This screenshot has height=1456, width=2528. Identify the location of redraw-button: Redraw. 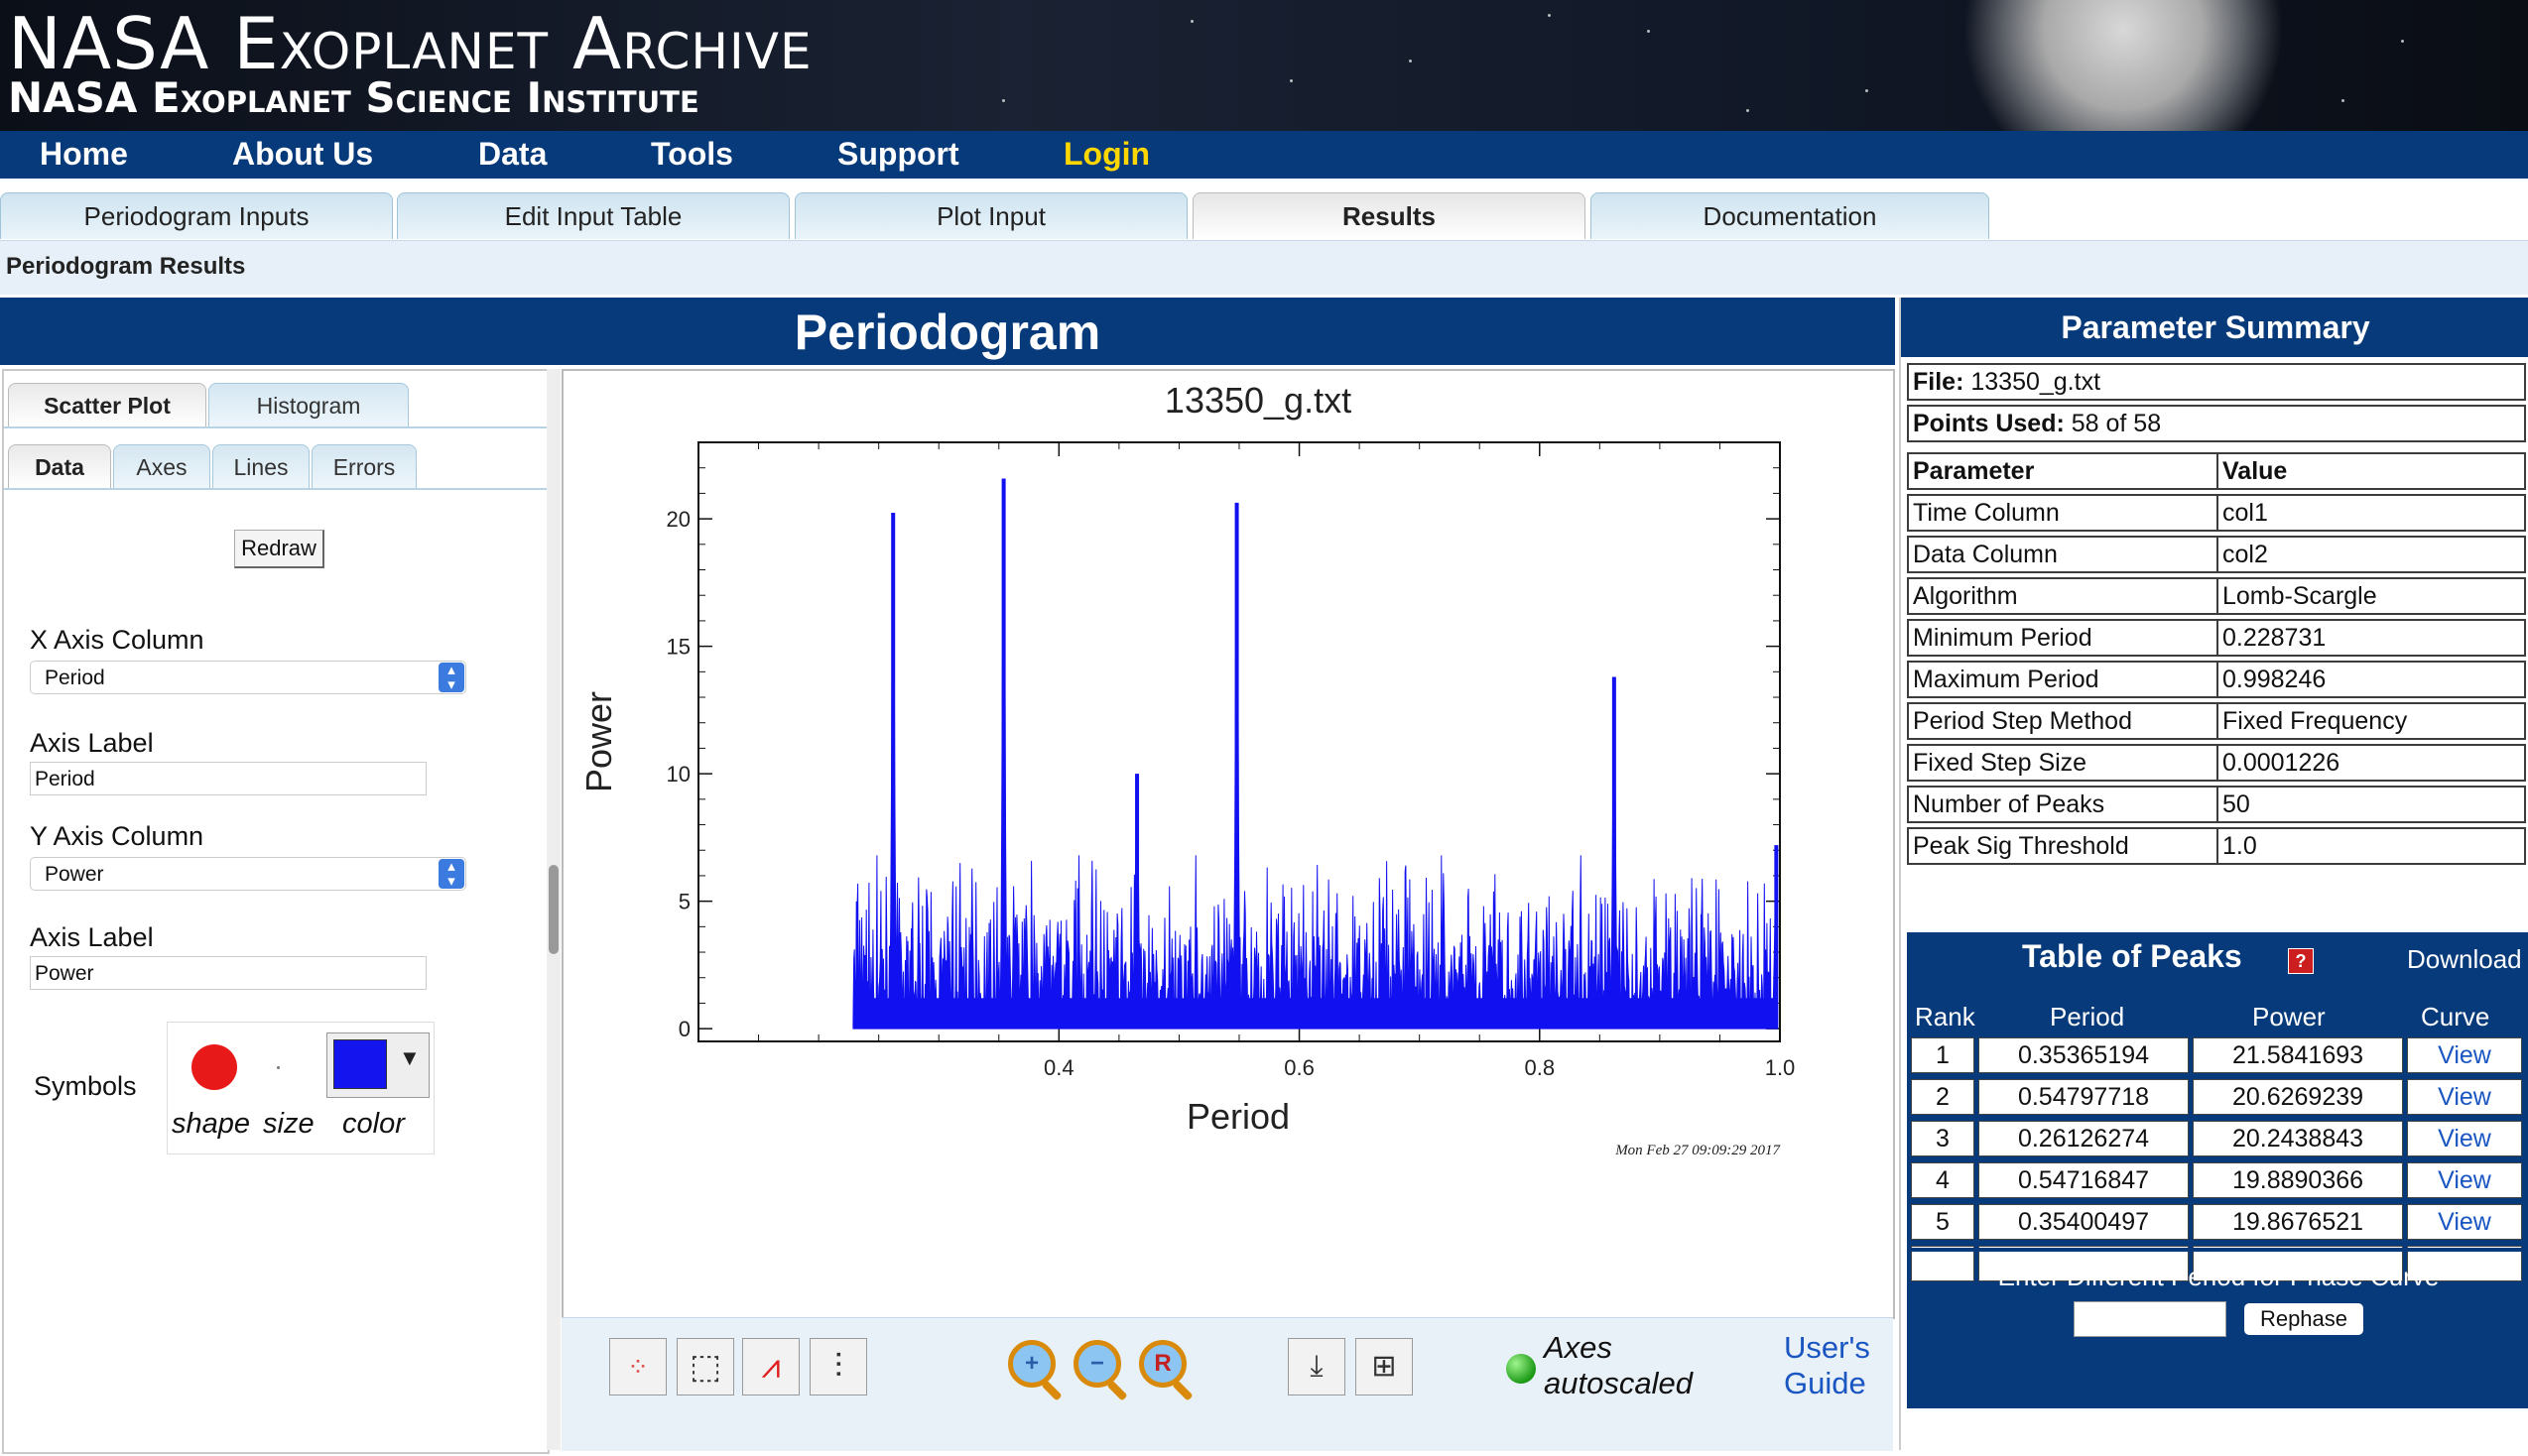
(279, 549).